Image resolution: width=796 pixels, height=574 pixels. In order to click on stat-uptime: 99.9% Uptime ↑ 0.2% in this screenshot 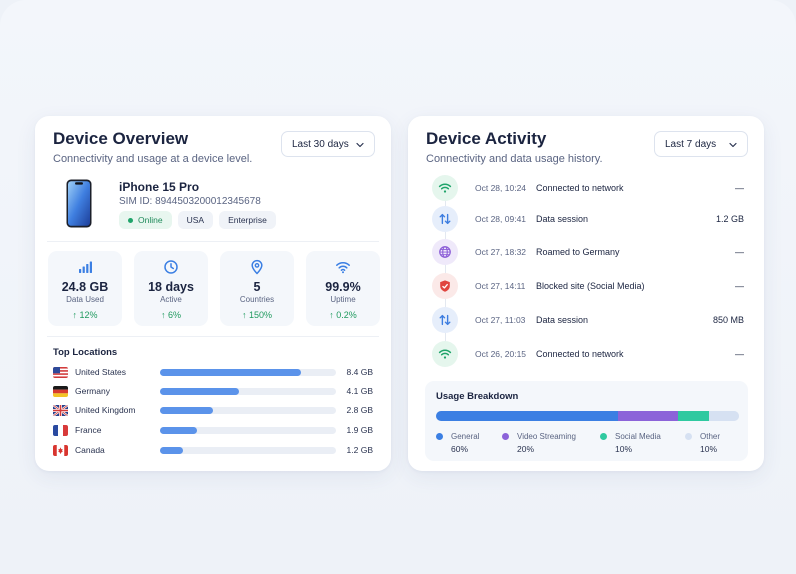, I will do `click(343, 288)`.